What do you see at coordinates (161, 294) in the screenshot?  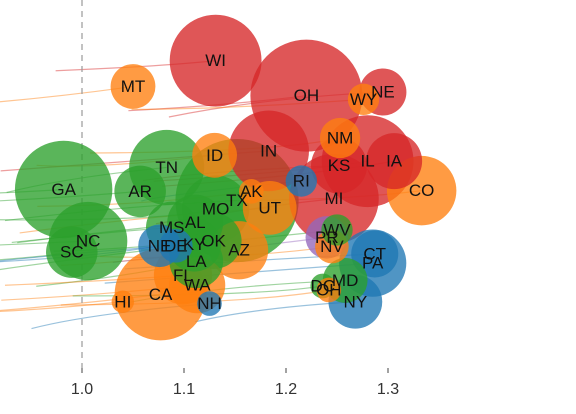 I see `bubble-label-ca: CA` at bounding box center [161, 294].